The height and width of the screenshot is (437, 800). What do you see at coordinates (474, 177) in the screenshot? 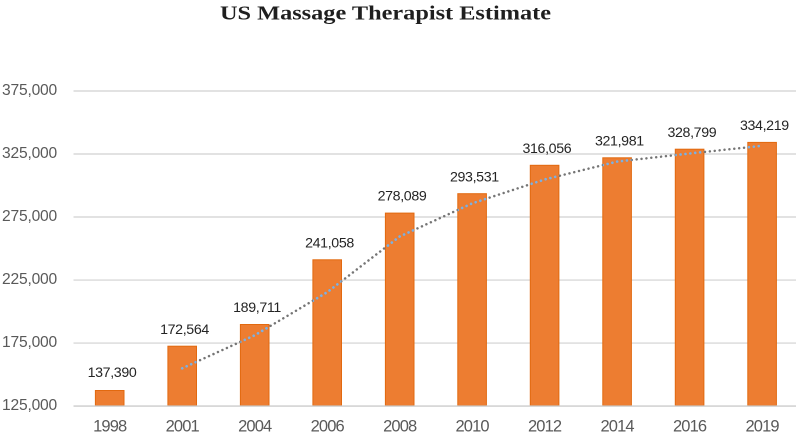
I see `svg-text: 293,531` at bounding box center [474, 177].